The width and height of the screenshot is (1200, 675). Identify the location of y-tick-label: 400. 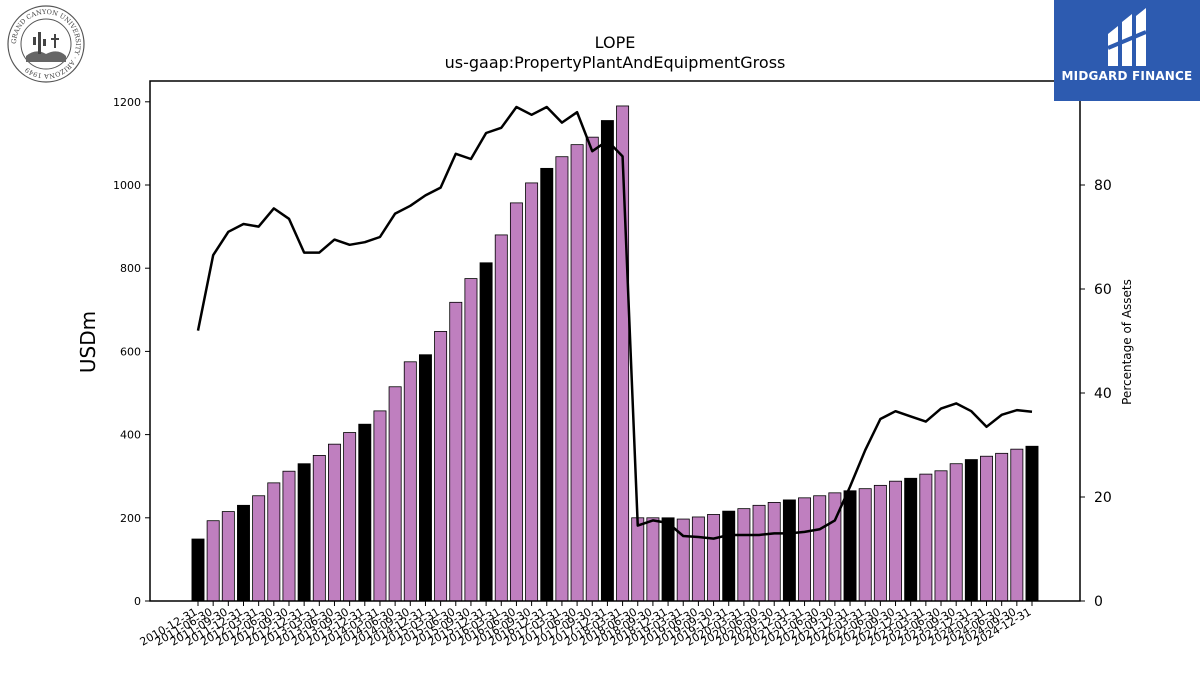
(130, 435).